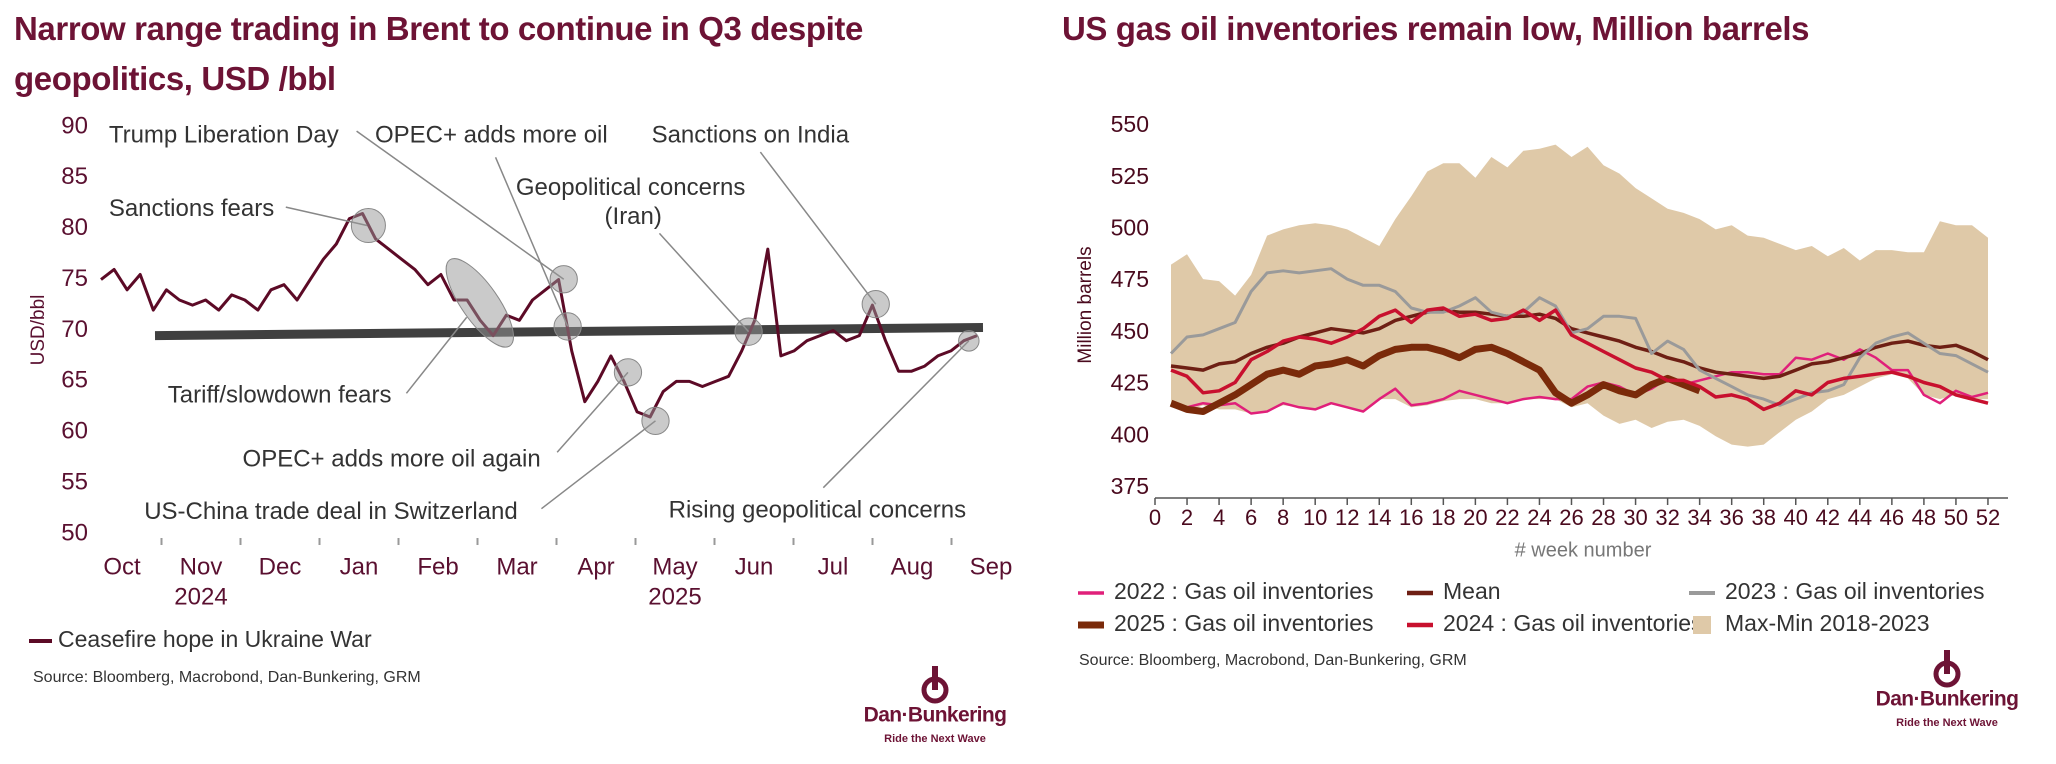 Image resolution: width=2056 pixels, height=764 pixels. What do you see at coordinates (331, 511) in the screenshot?
I see `annotation: US-China trade deal in Switzerland` at bounding box center [331, 511].